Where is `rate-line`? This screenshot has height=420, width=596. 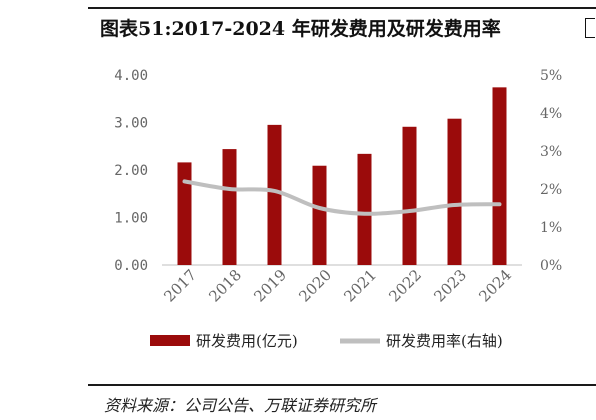
rate-line is located at coordinates (342, 197).